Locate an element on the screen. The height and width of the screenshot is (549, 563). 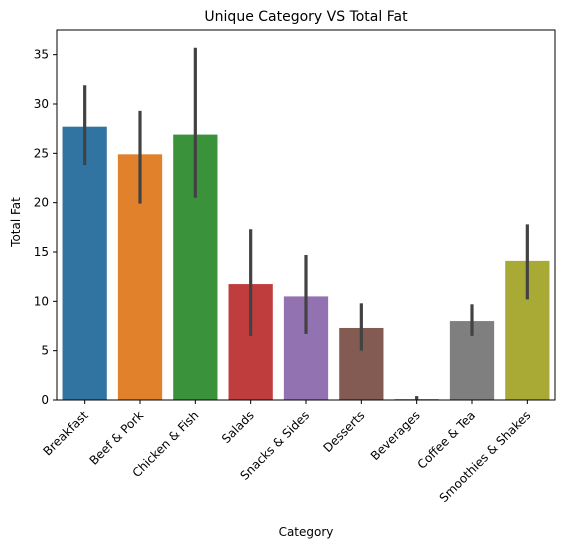
y-tick-label: 35 is located at coordinates (41, 55).